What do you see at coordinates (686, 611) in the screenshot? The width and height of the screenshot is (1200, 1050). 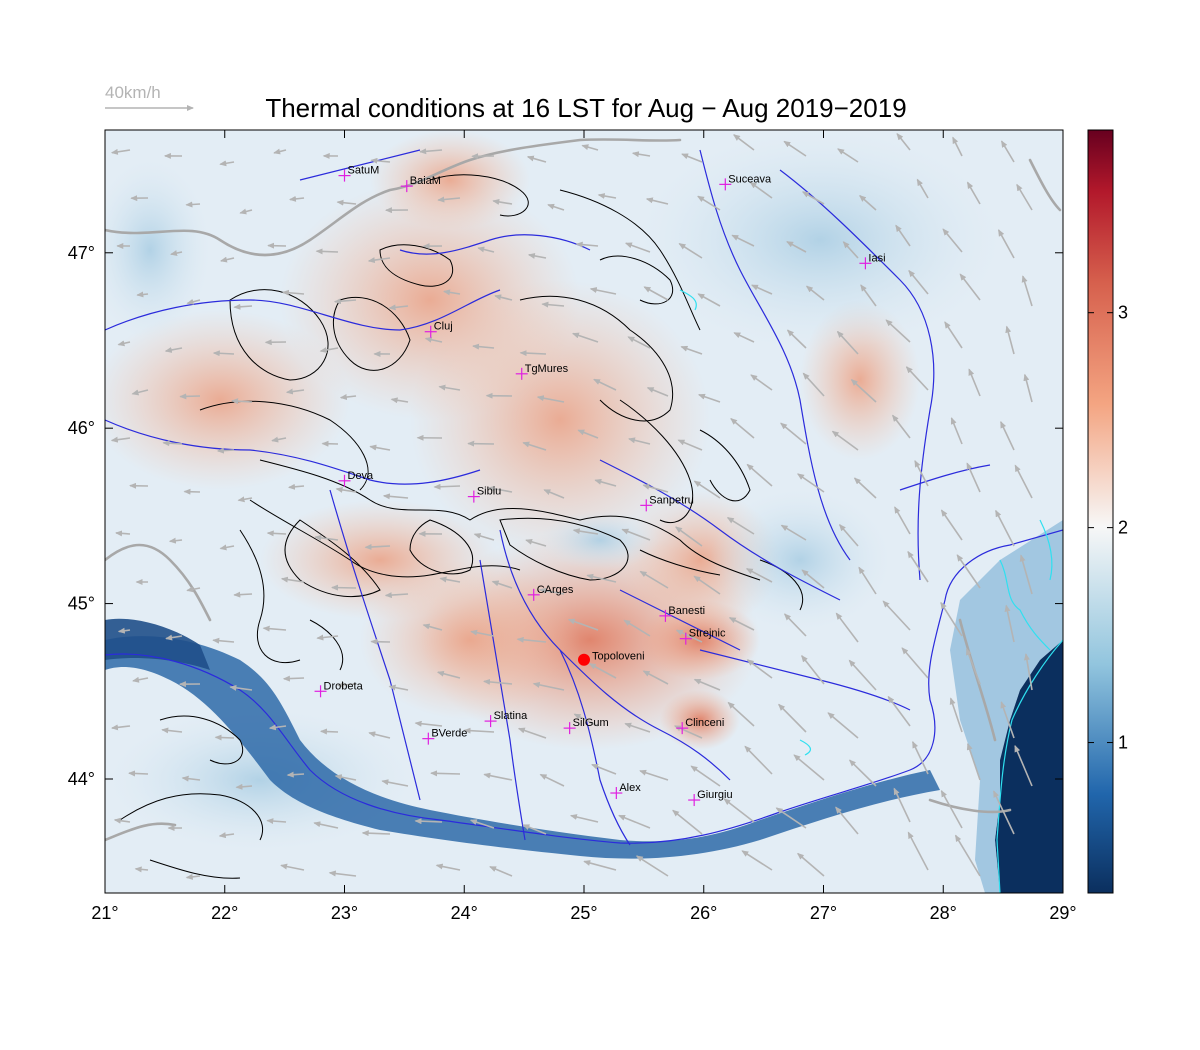 I see `station-label: Banesti` at bounding box center [686, 611].